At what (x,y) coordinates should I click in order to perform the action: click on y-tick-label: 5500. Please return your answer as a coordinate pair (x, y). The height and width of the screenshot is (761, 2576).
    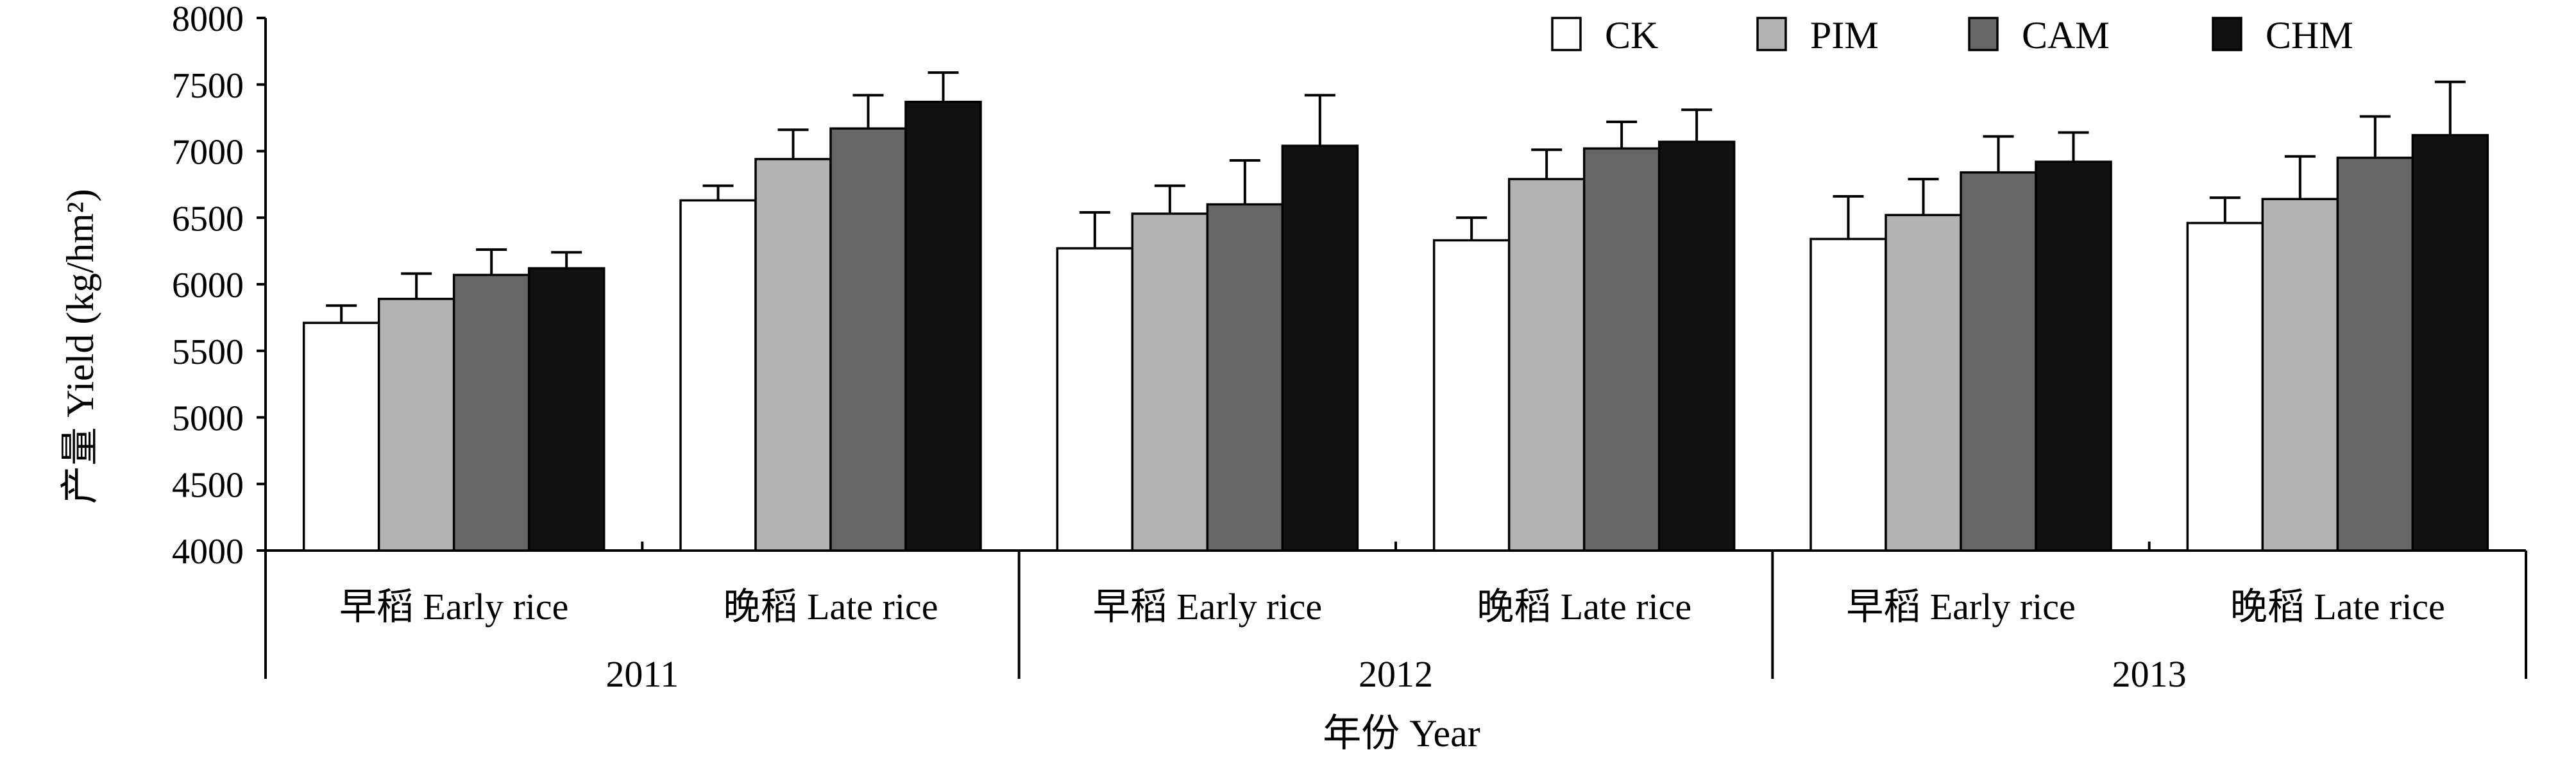
    Looking at the image, I should click on (208, 352).